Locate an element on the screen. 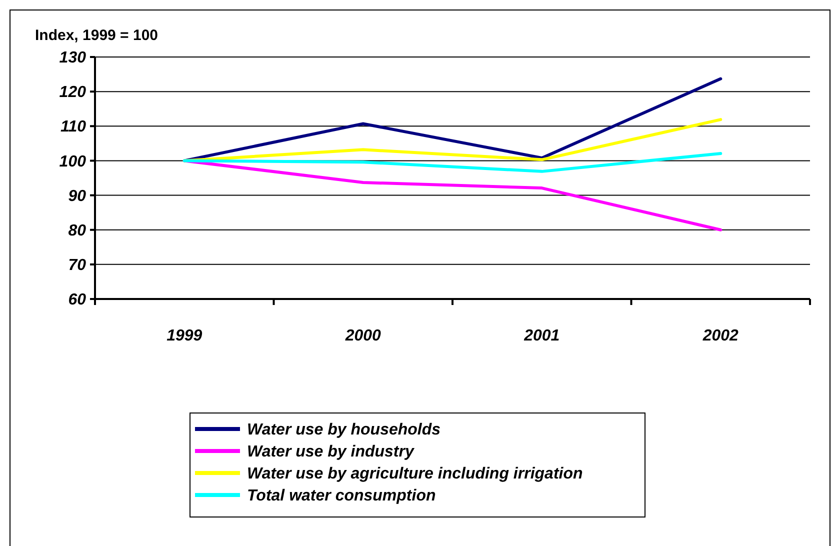 The height and width of the screenshot is (546, 839). x-tick-label: 2001 is located at coordinates (541, 336).